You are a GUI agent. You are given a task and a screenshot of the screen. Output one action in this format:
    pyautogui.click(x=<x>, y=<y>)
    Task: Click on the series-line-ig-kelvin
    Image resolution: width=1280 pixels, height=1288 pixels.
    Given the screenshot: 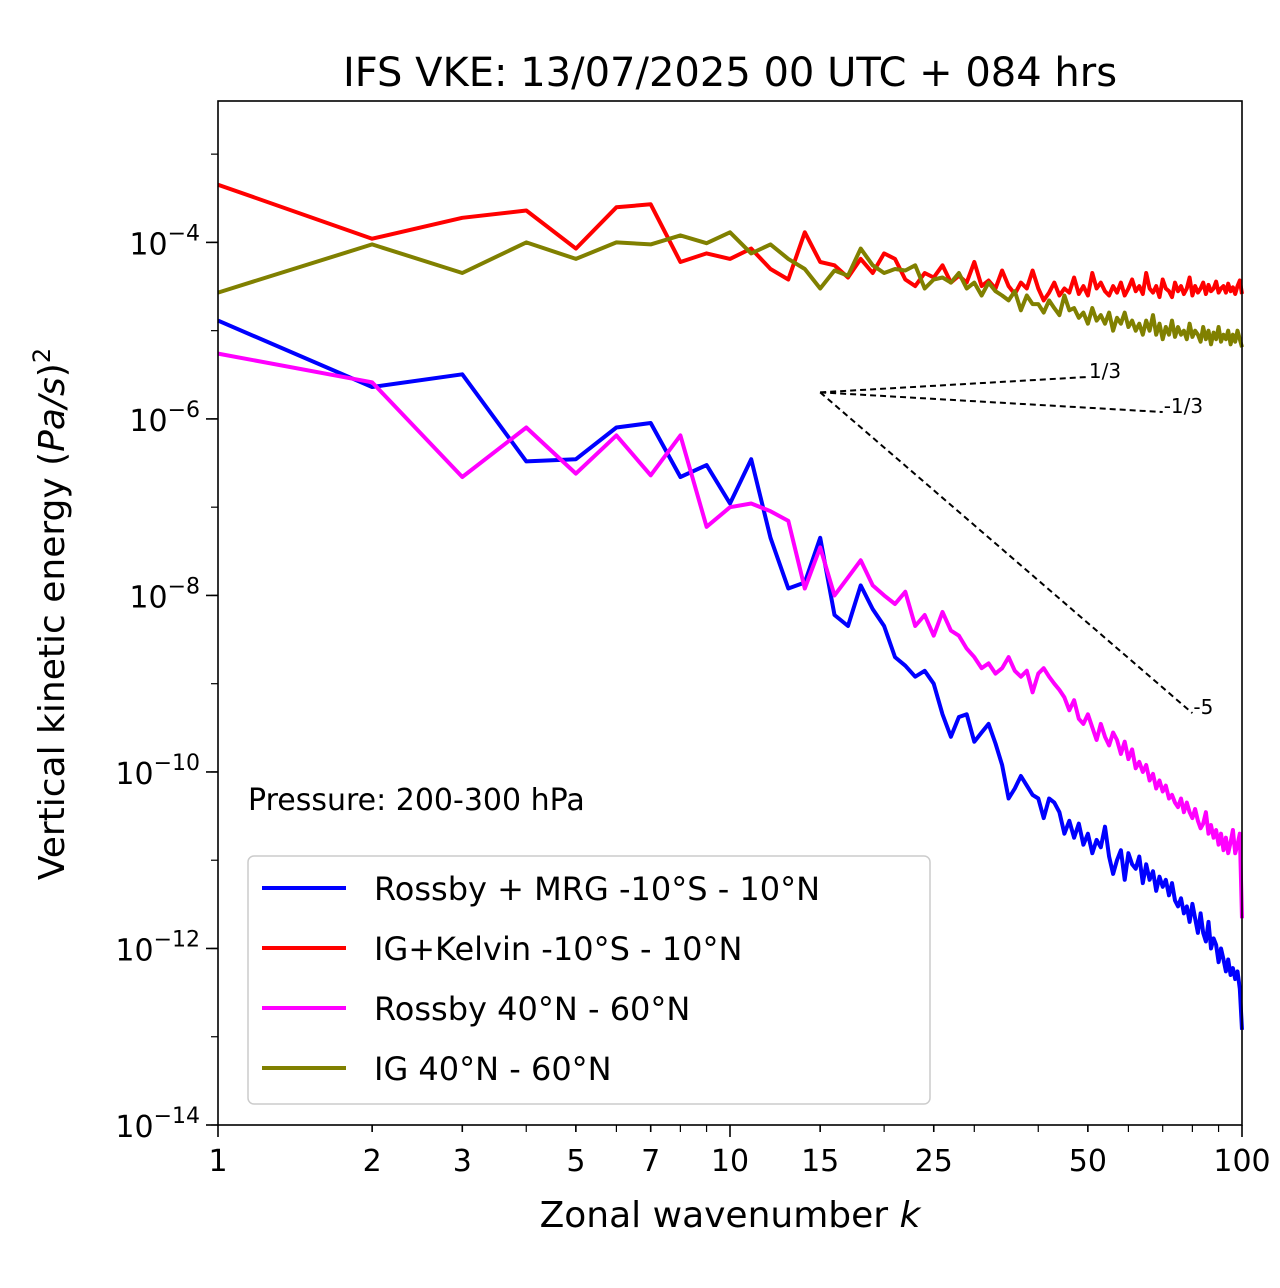 What is the action you would take?
    pyautogui.click(x=730, y=242)
    